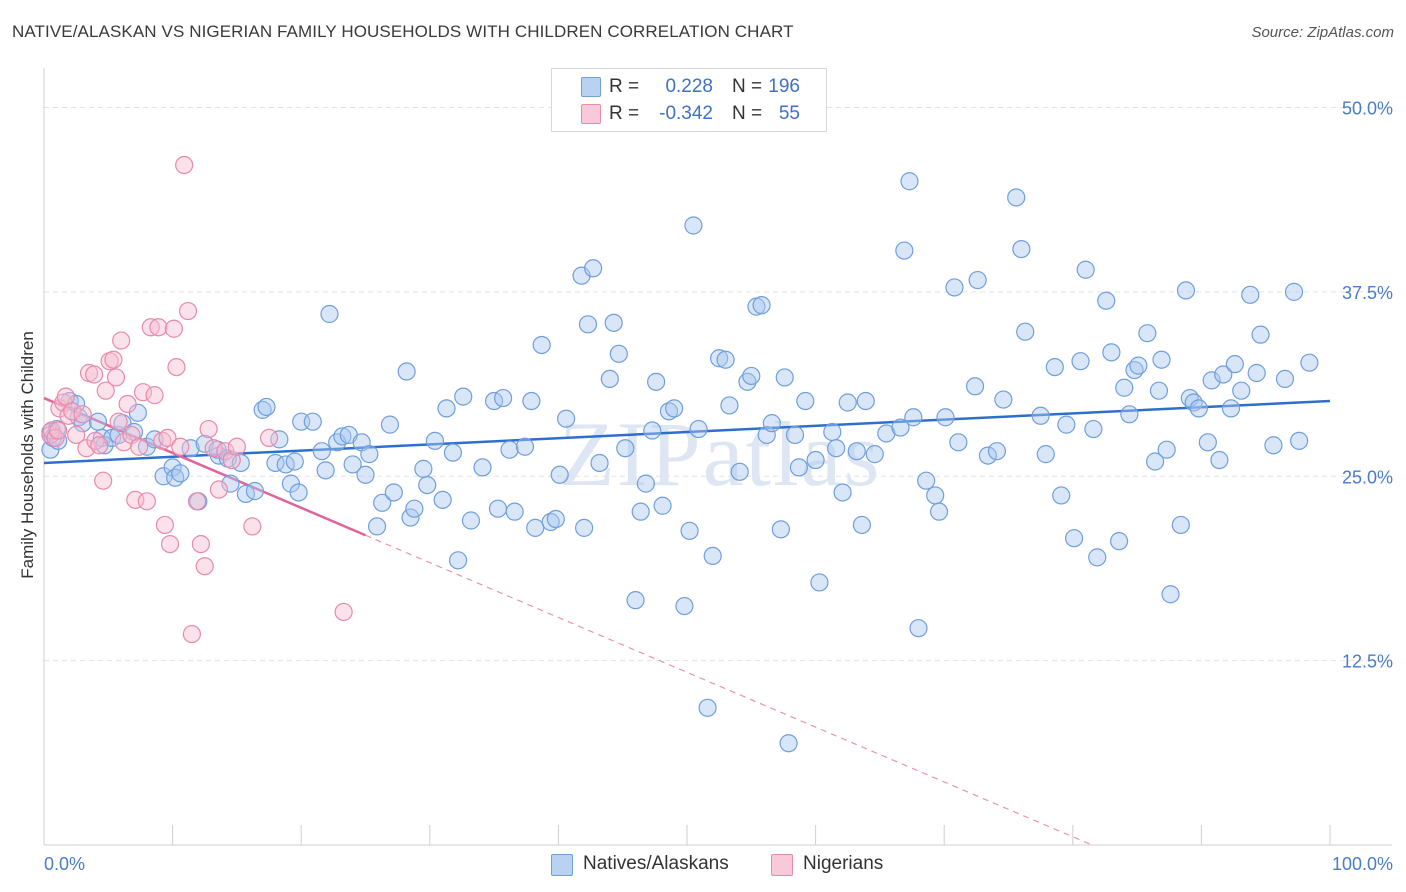  I want to click on y-tick-label: 50.0%, so click(1367, 109).